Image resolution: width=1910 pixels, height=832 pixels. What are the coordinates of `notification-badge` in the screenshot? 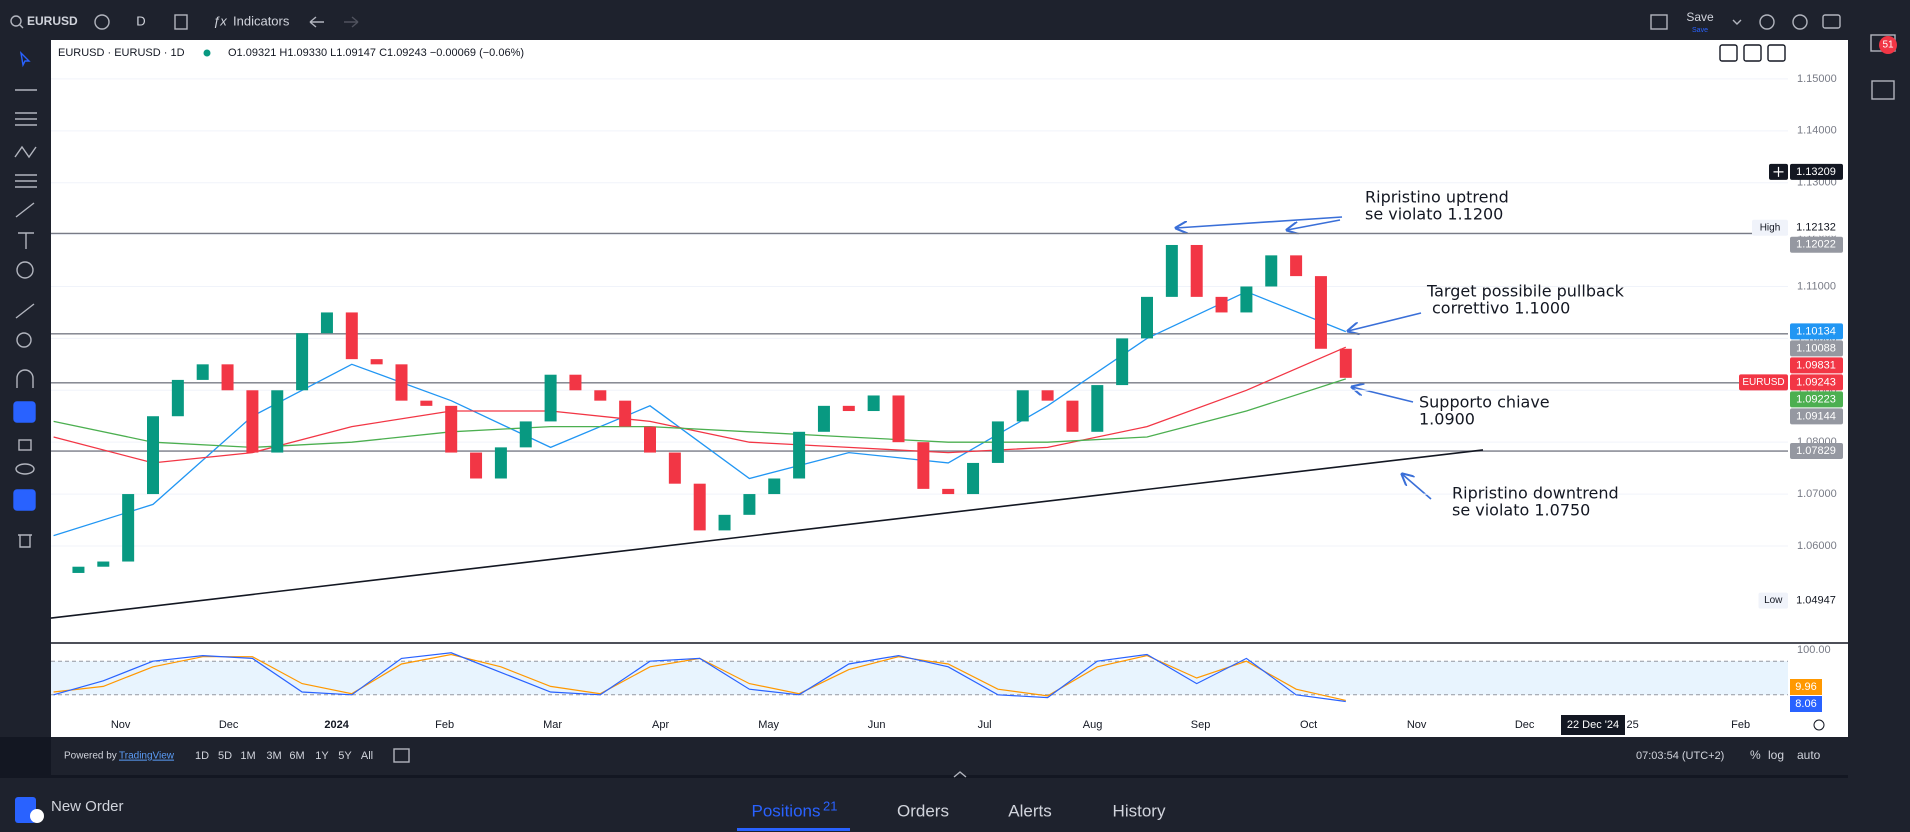 It's located at (1888, 45).